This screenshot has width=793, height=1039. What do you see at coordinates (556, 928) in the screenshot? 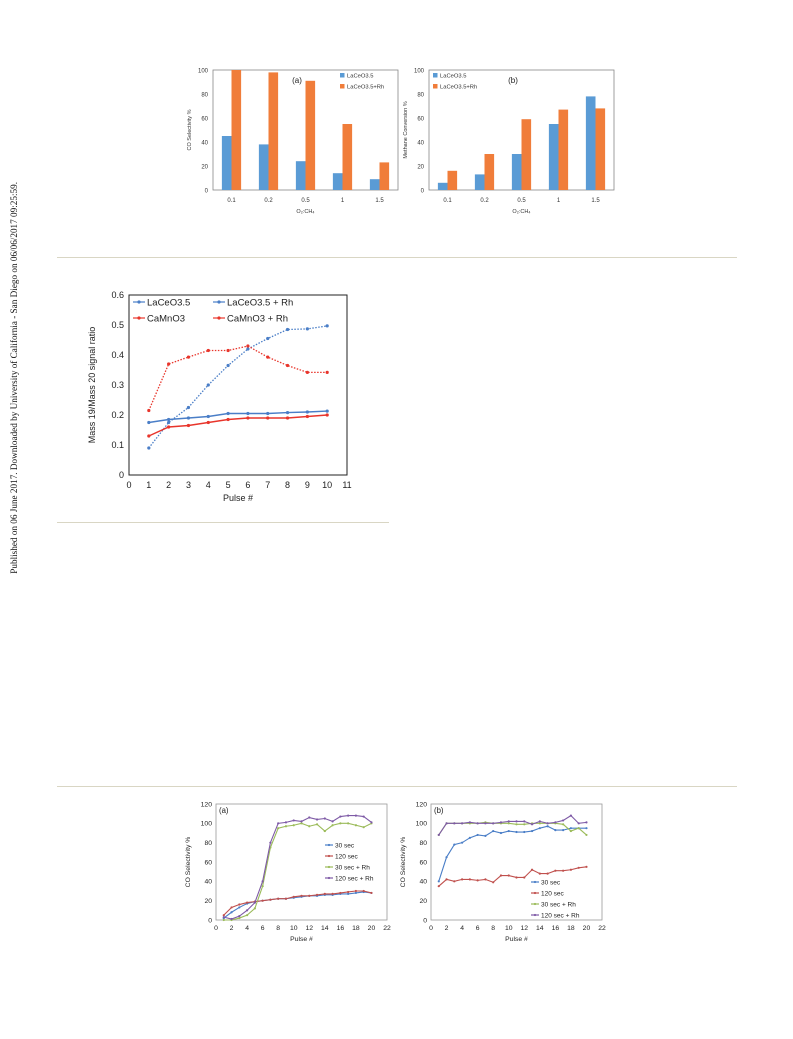
I see `x-tick-label: 16` at bounding box center [556, 928].